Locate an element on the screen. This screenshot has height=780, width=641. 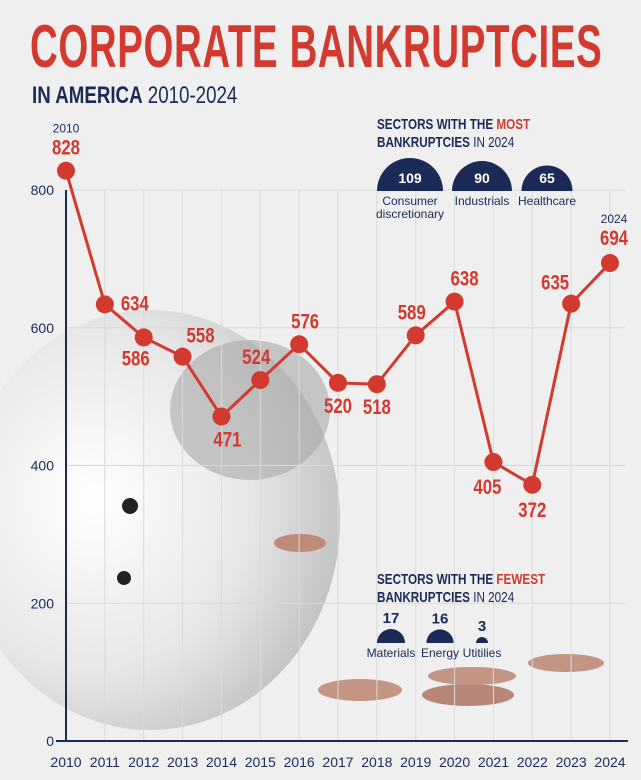
year-annotation: 2024 is located at coordinates (614, 219).